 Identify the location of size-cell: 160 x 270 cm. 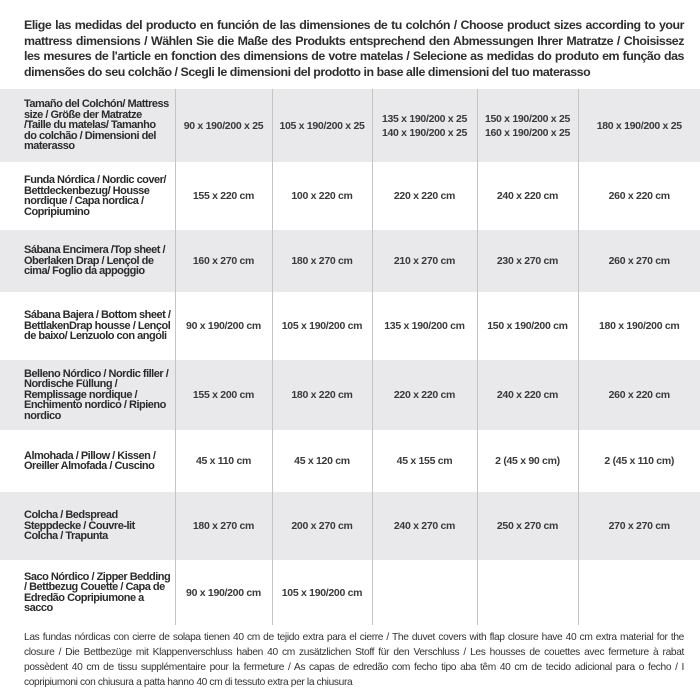
(223, 261).